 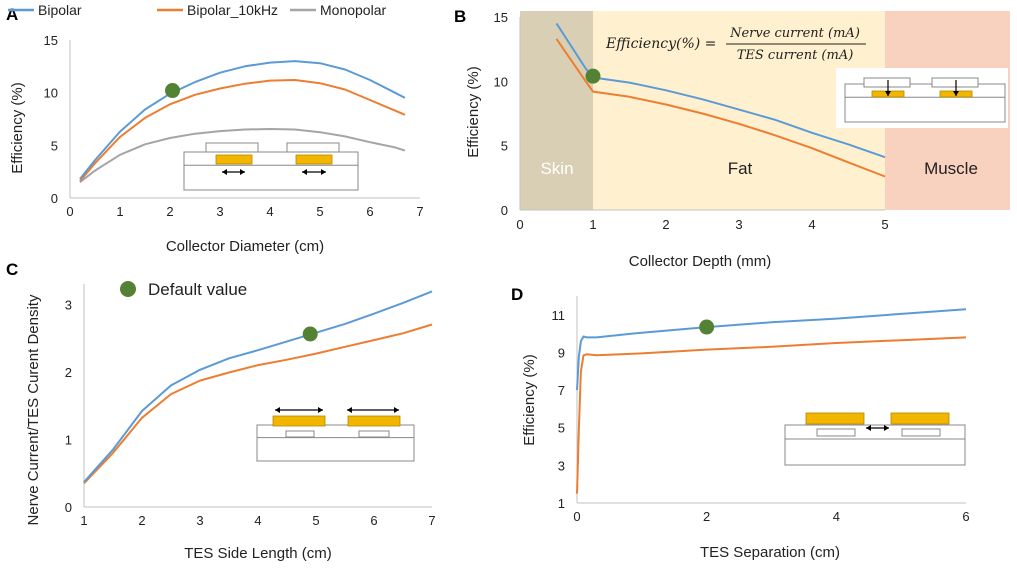 I want to click on x-axis-title: TES Separation (cm), so click(x=770, y=552).